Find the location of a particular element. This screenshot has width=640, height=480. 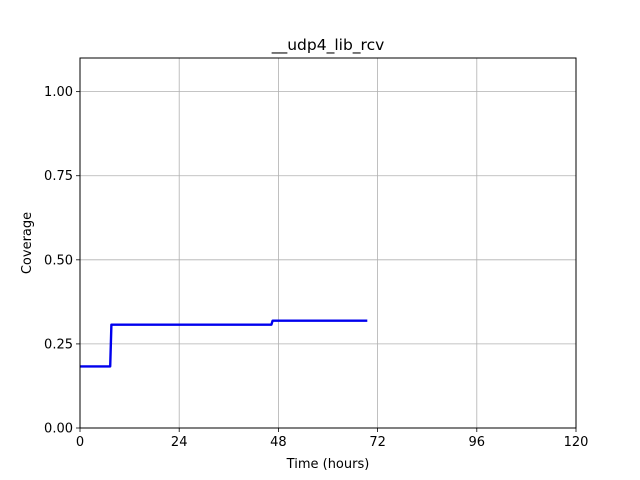

x-axis-label: Time (hours) is located at coordinates (328, 464).